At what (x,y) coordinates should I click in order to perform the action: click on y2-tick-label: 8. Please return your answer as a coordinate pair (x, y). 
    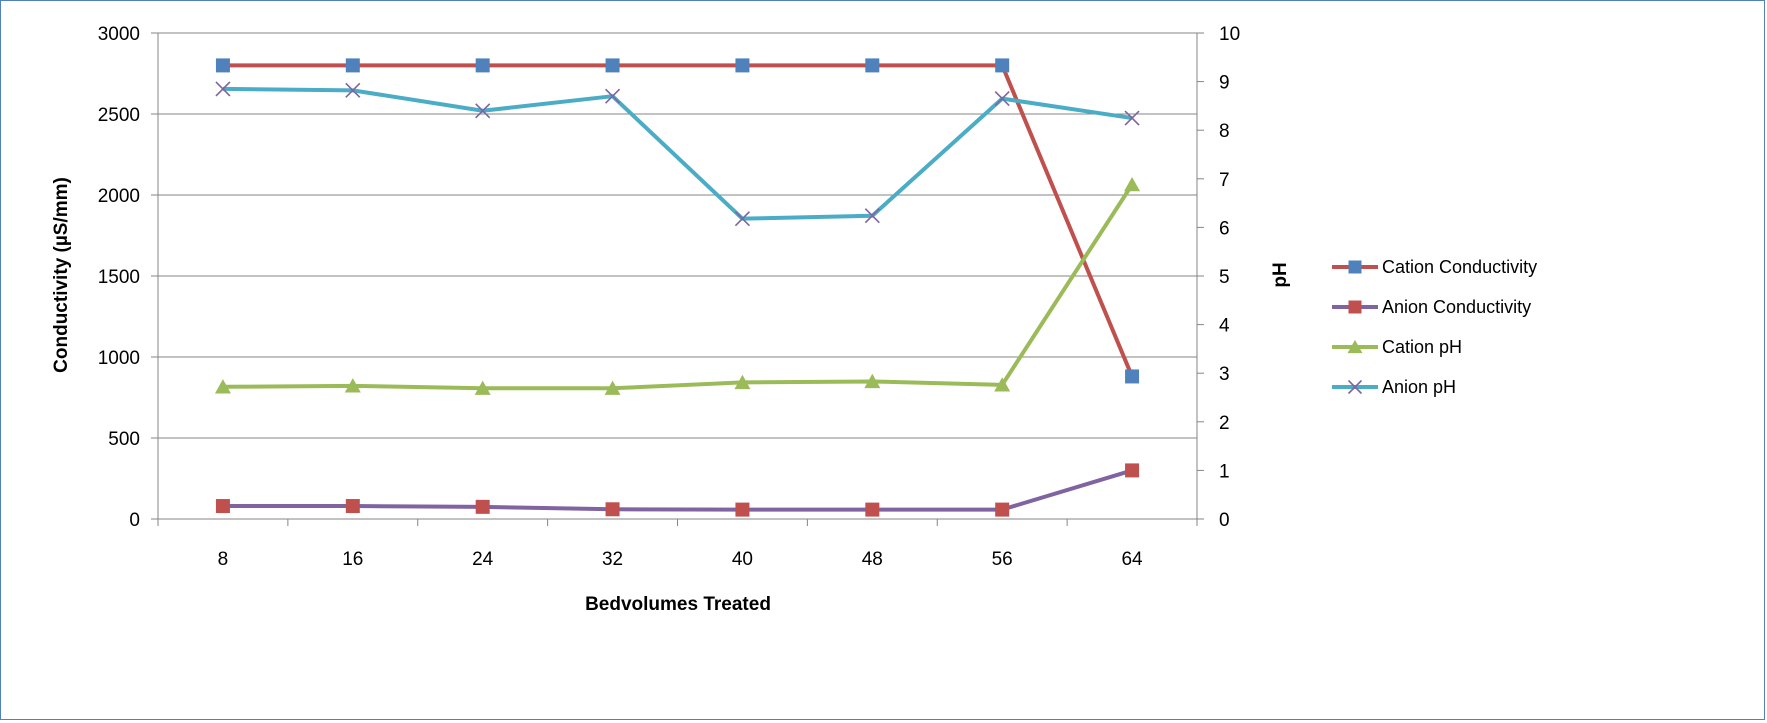
    Looking at the image, I should click on (1224, 131).